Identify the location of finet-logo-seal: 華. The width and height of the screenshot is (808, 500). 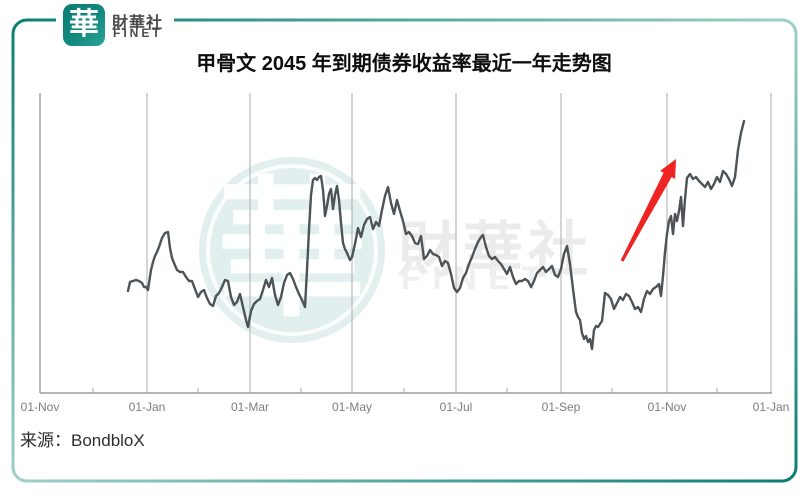
(84, 25).